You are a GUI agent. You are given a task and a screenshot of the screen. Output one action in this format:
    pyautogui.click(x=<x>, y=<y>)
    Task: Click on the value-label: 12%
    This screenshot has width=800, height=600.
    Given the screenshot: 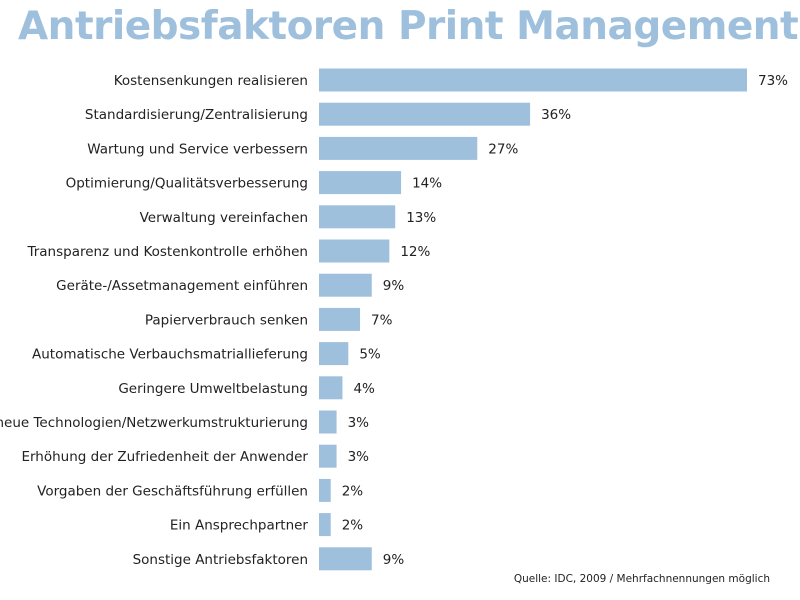 What is the action you would take?
    pyautogui.click(x=415, y=252)
    